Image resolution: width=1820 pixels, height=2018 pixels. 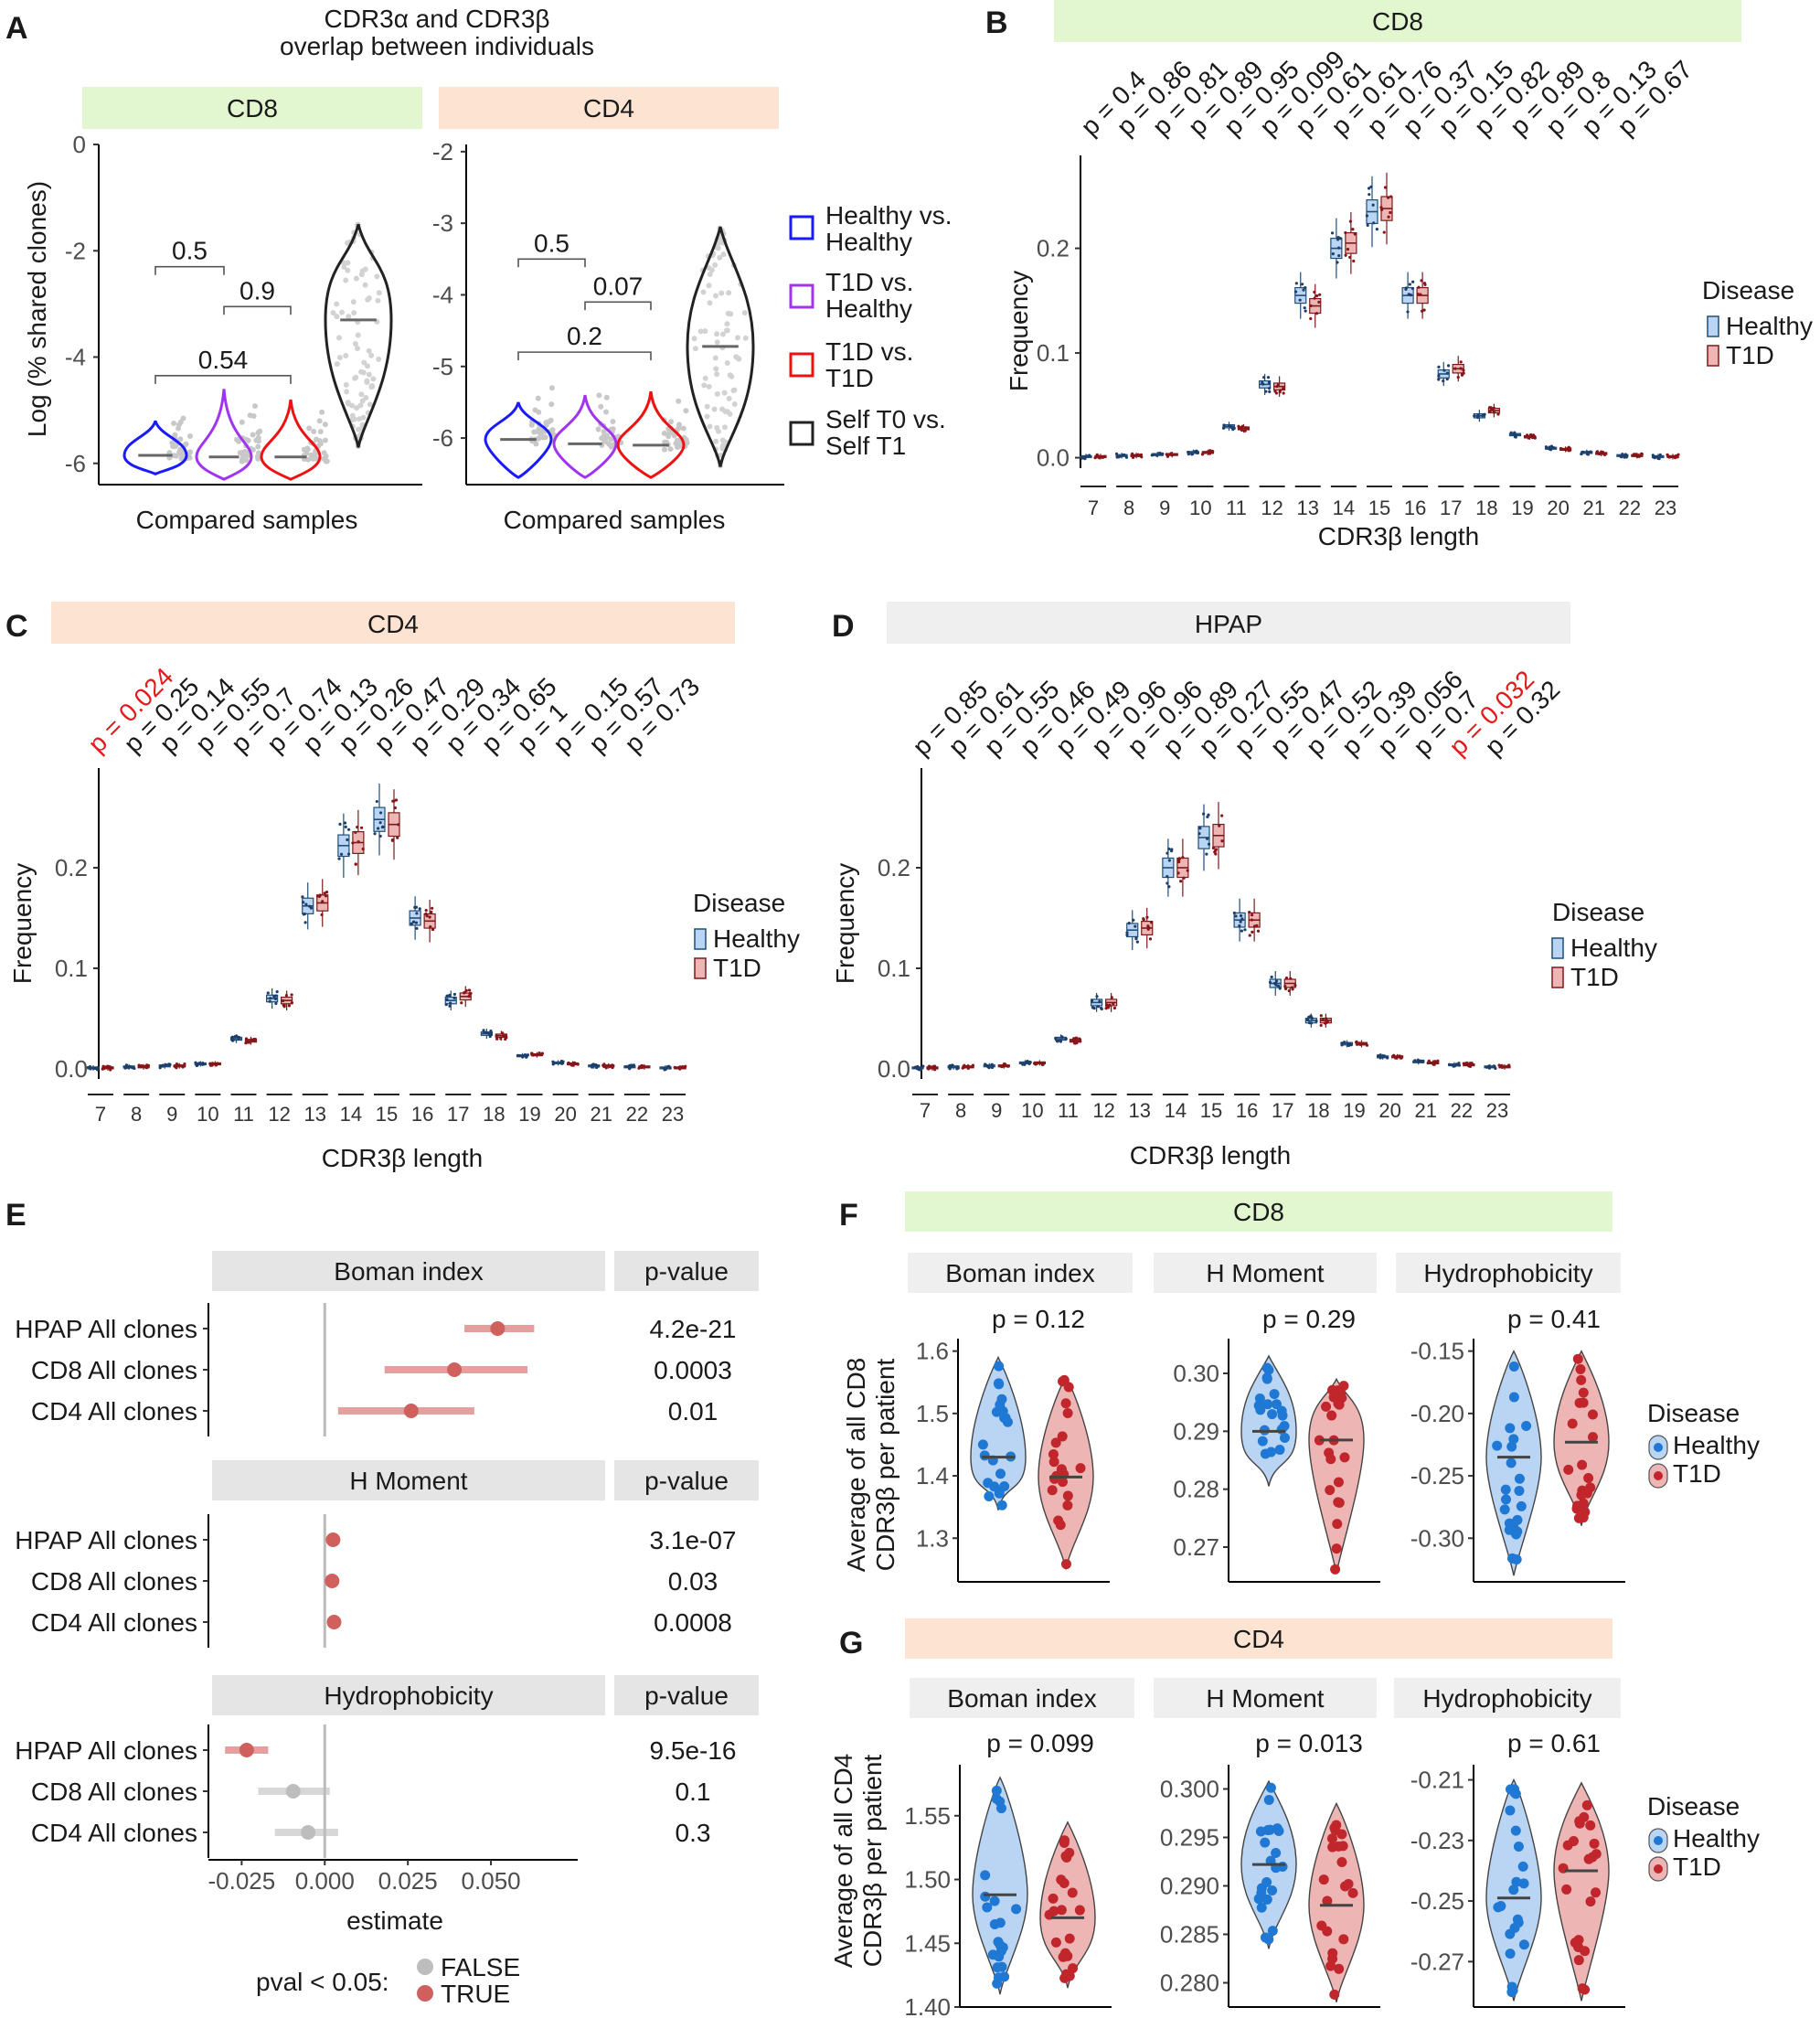 What do you see at coordinates (137, 1114) in the screenshot?
I see `x-tick-label: 8` at bounding box center [137, 1114].